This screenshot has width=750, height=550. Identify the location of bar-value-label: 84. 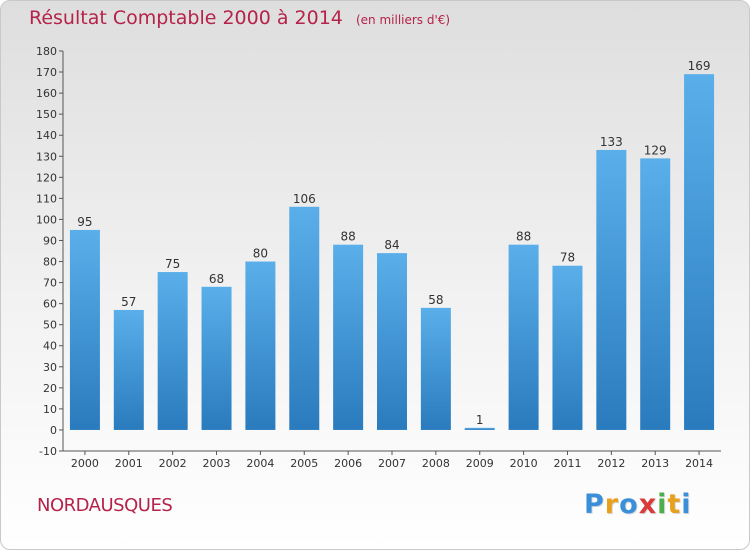
(391, 245).